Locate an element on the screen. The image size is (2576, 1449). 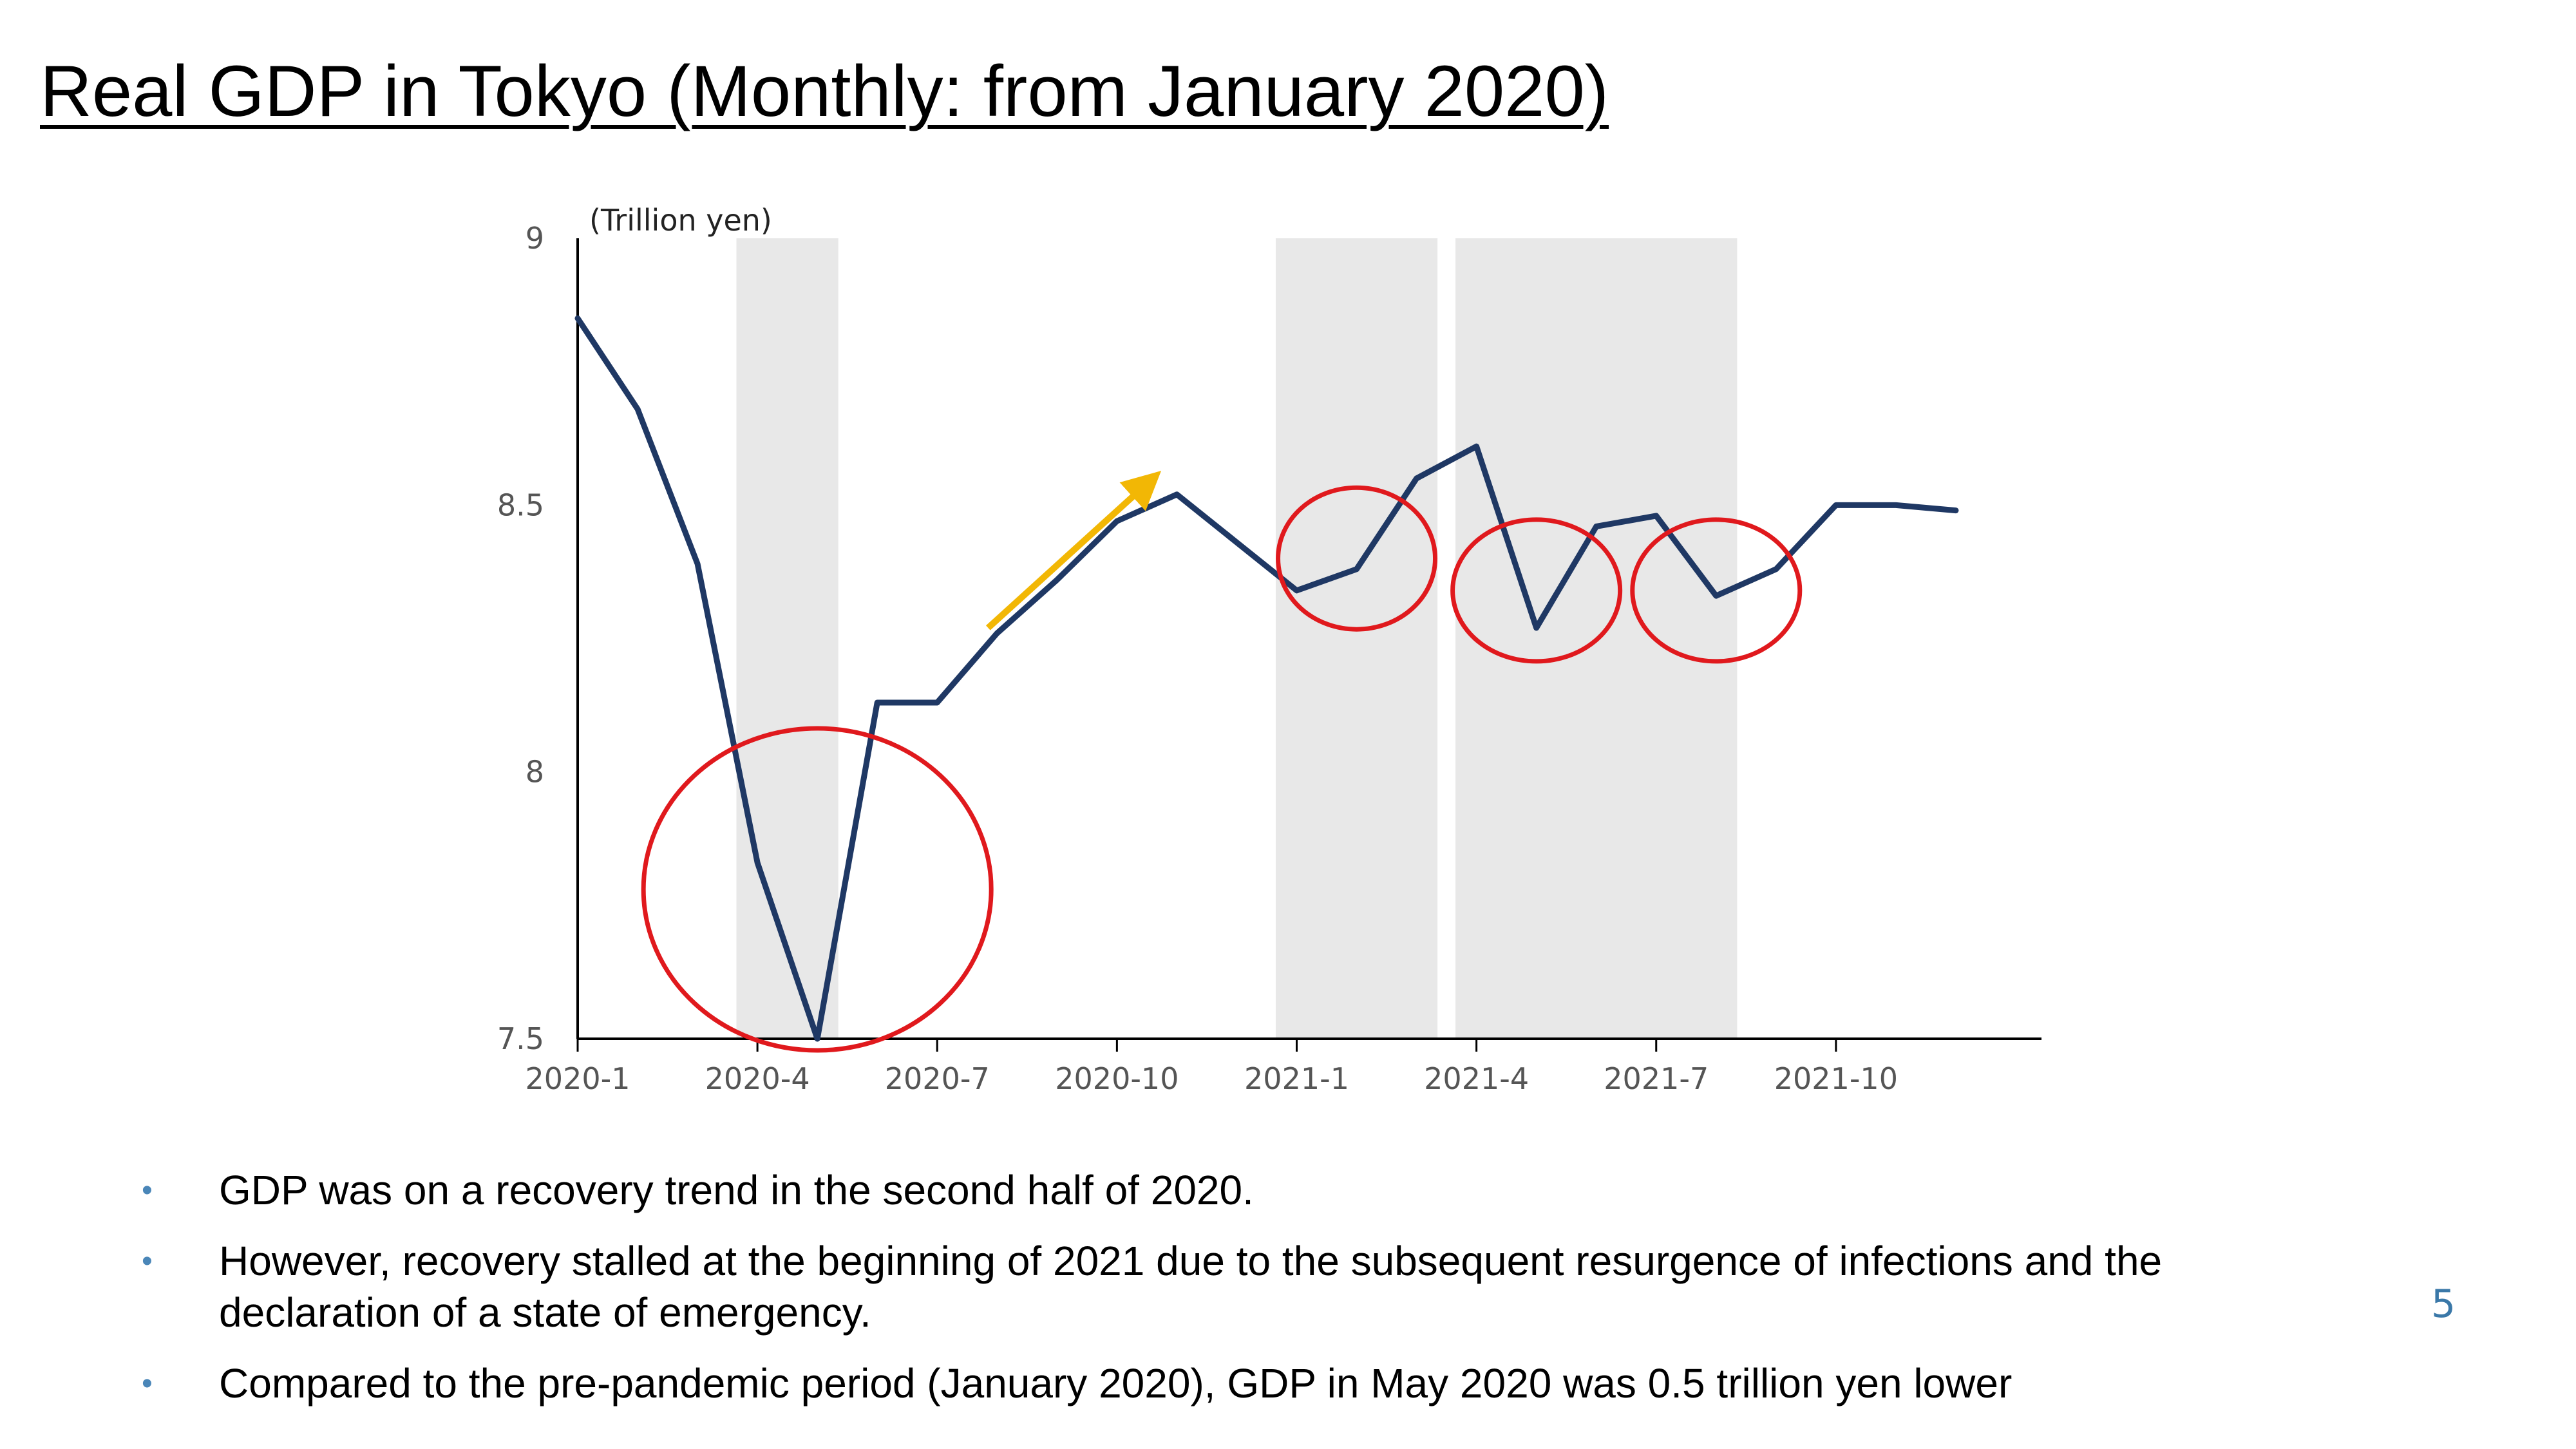
x-tick-label: 2021-4 is located at coordinates (1477, 1078).